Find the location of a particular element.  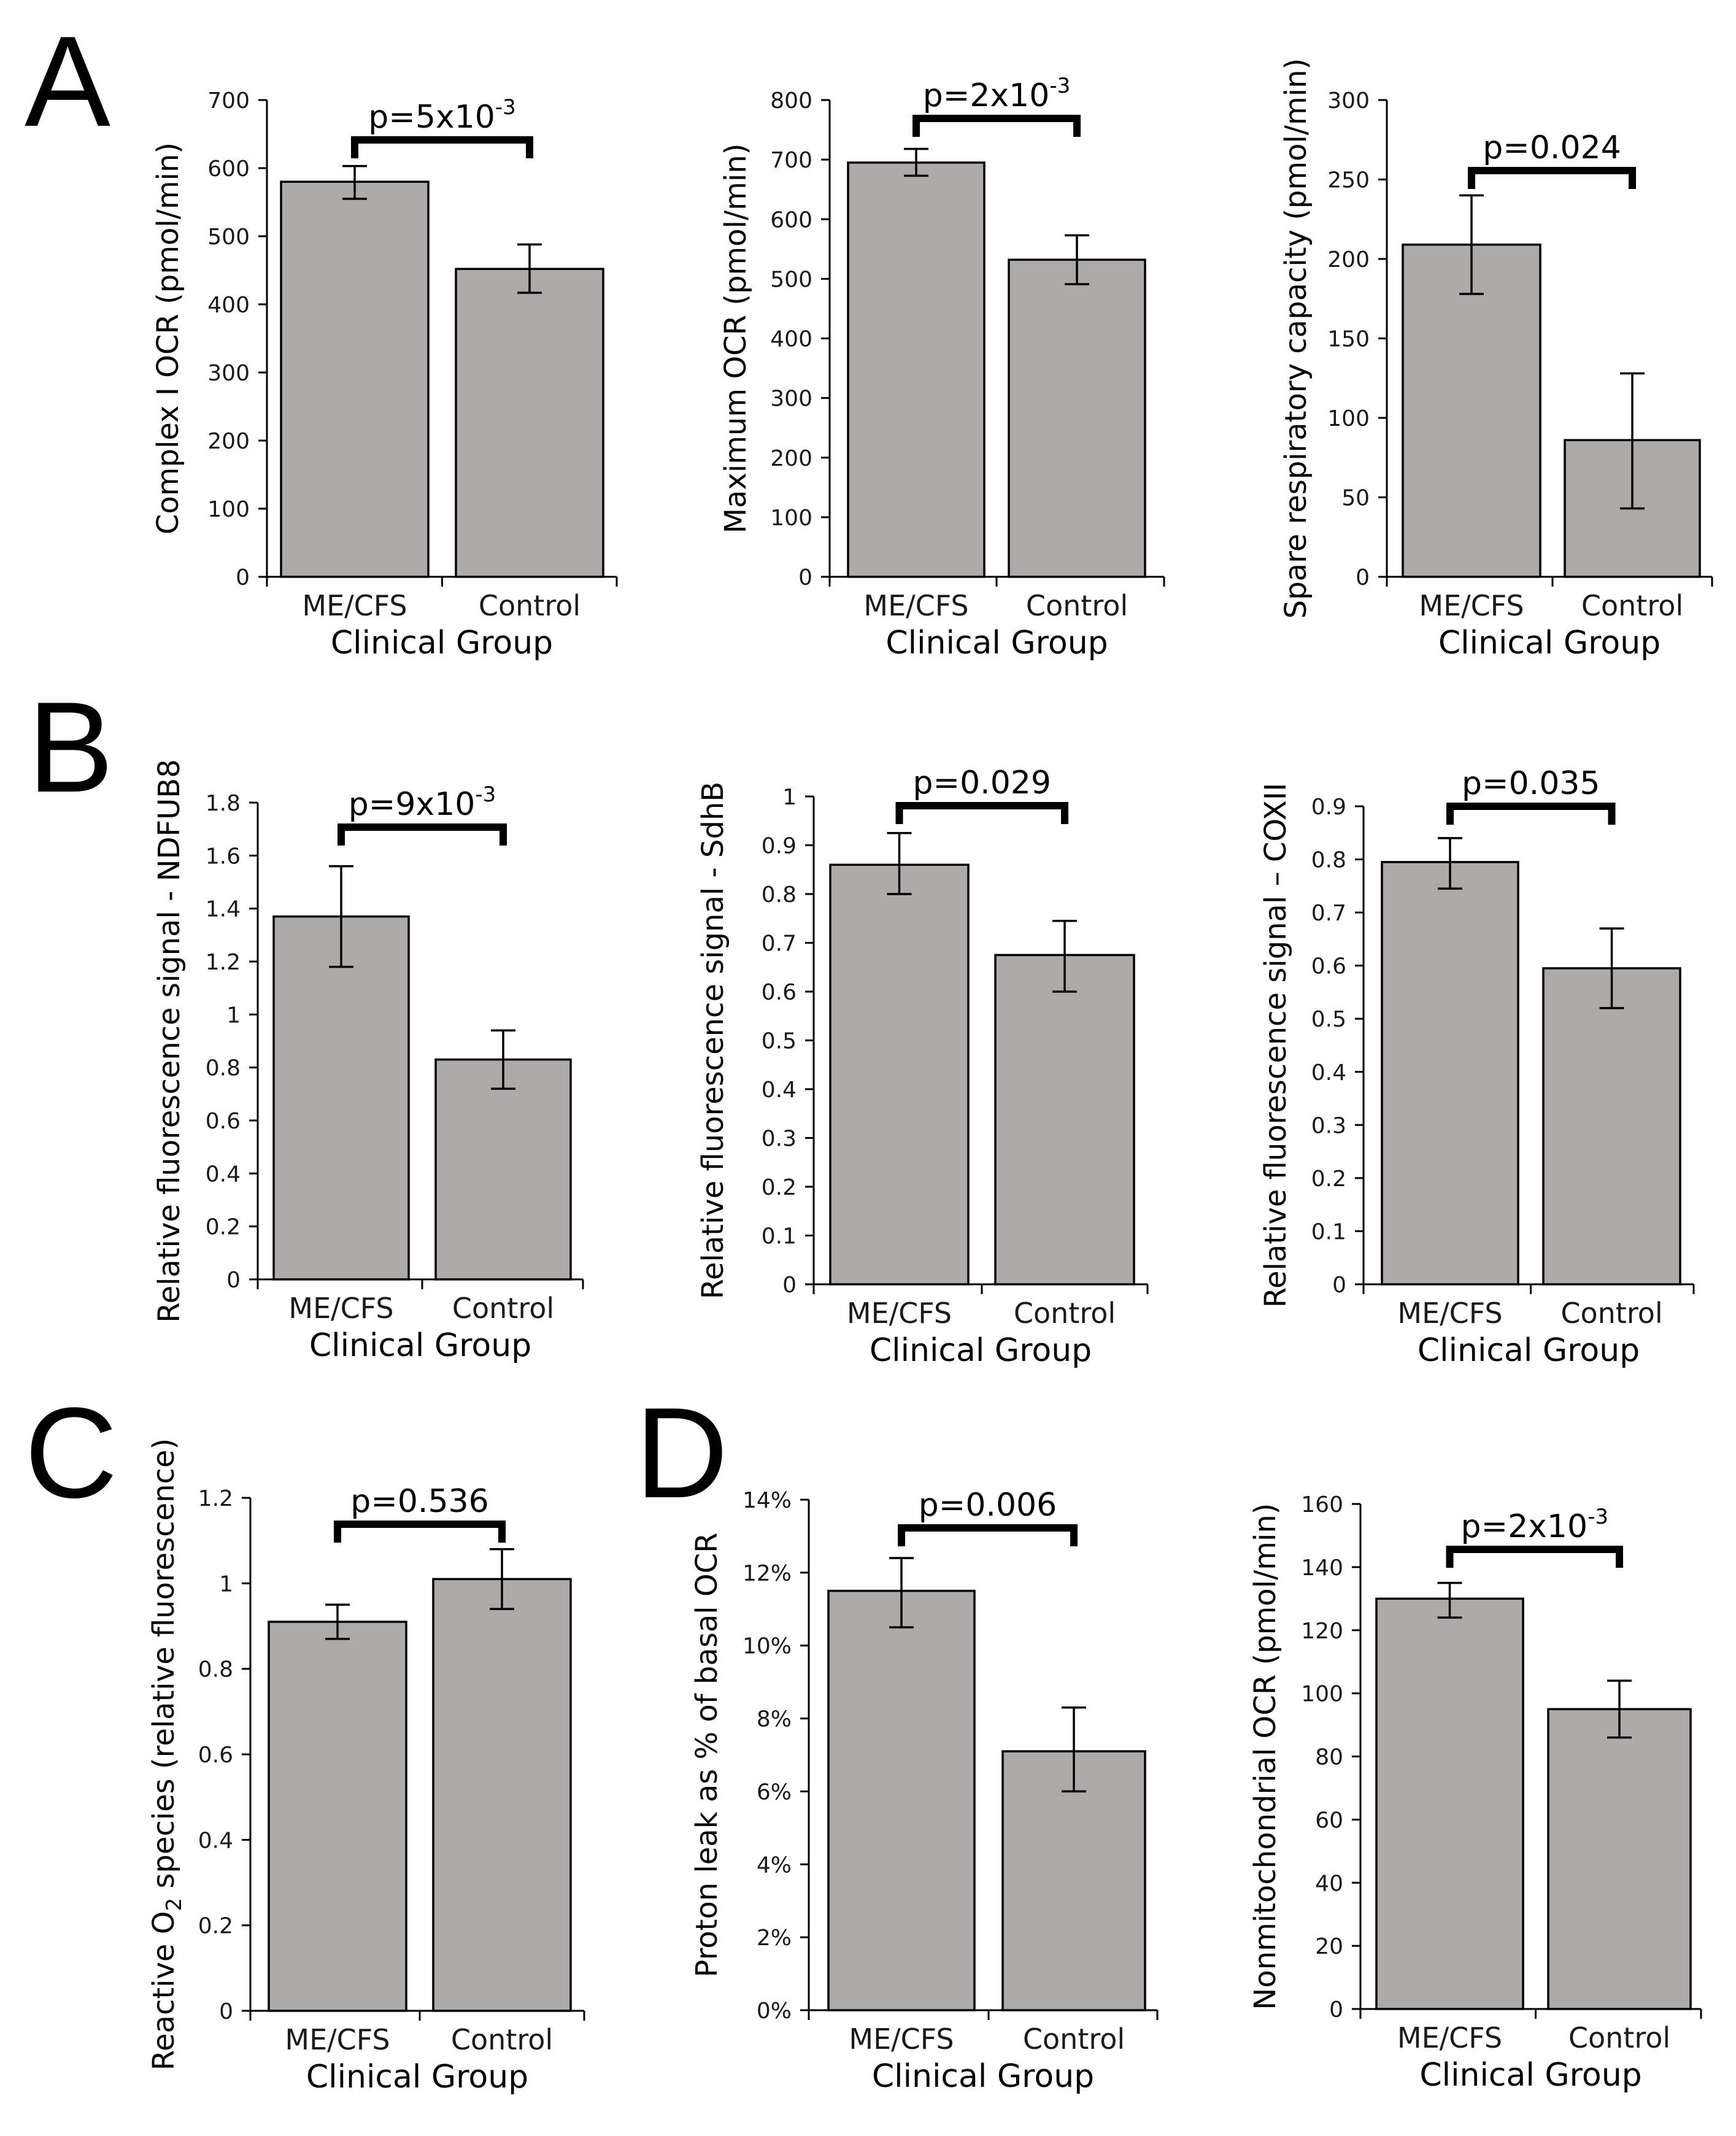

y-tick-label: 6% is located at coordinates (774, 1792).